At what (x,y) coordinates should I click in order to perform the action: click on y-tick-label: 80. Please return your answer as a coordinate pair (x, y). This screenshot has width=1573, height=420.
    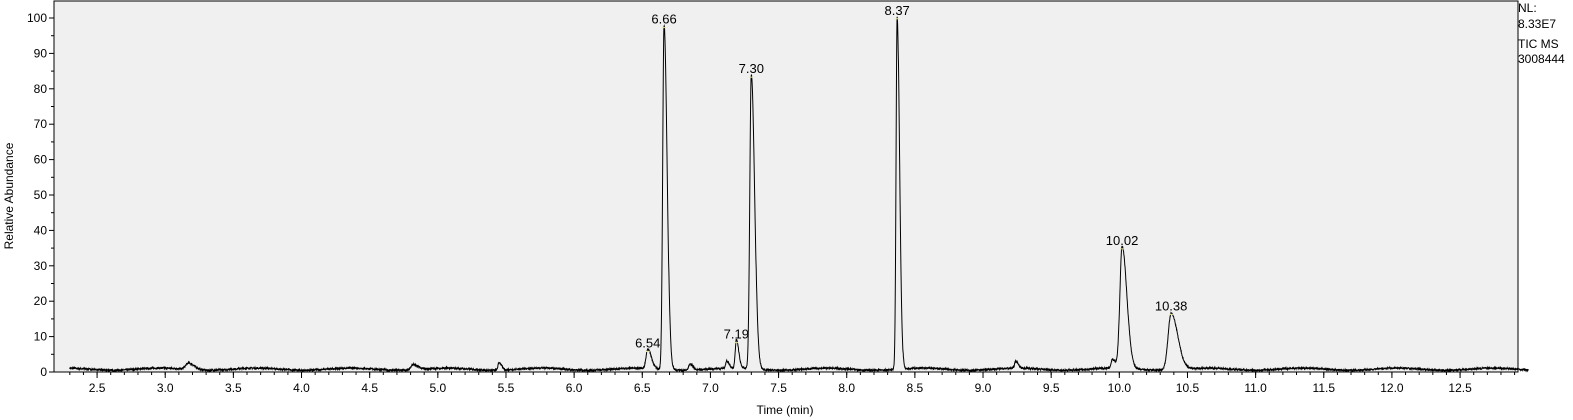
    Looking at the image, I should click on (41, 89).